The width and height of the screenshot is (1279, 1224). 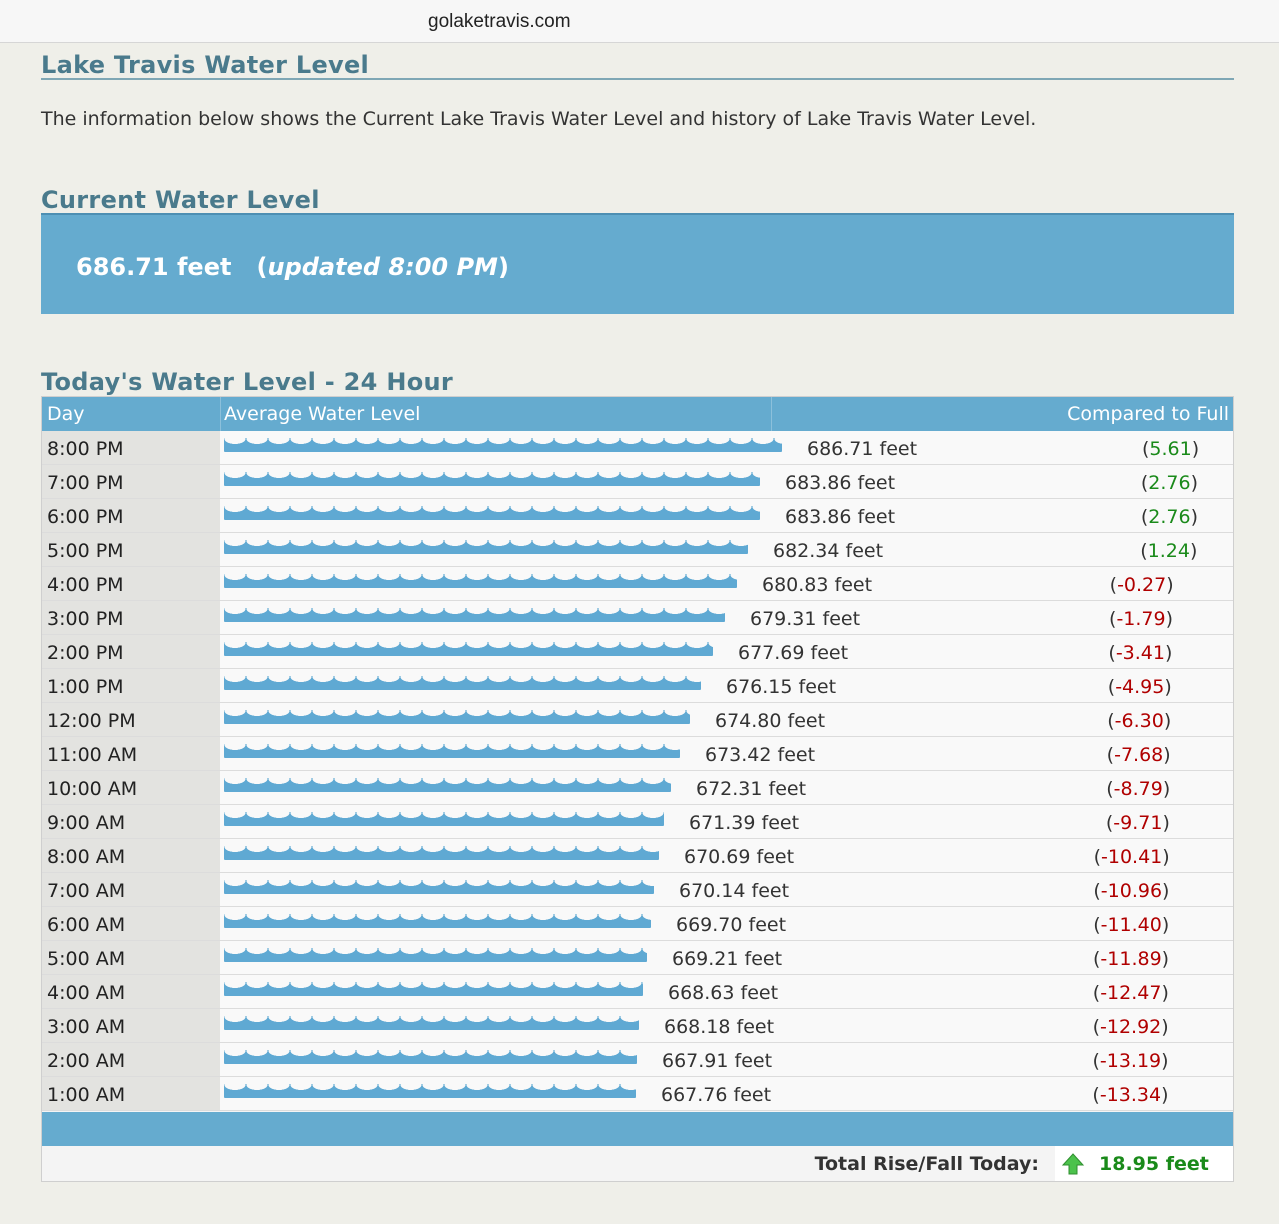 What do you see at coordinates (744, 823) in the screenshot?
I see `row-level-value: 671.39 feet` at bounding box center [744, 823].